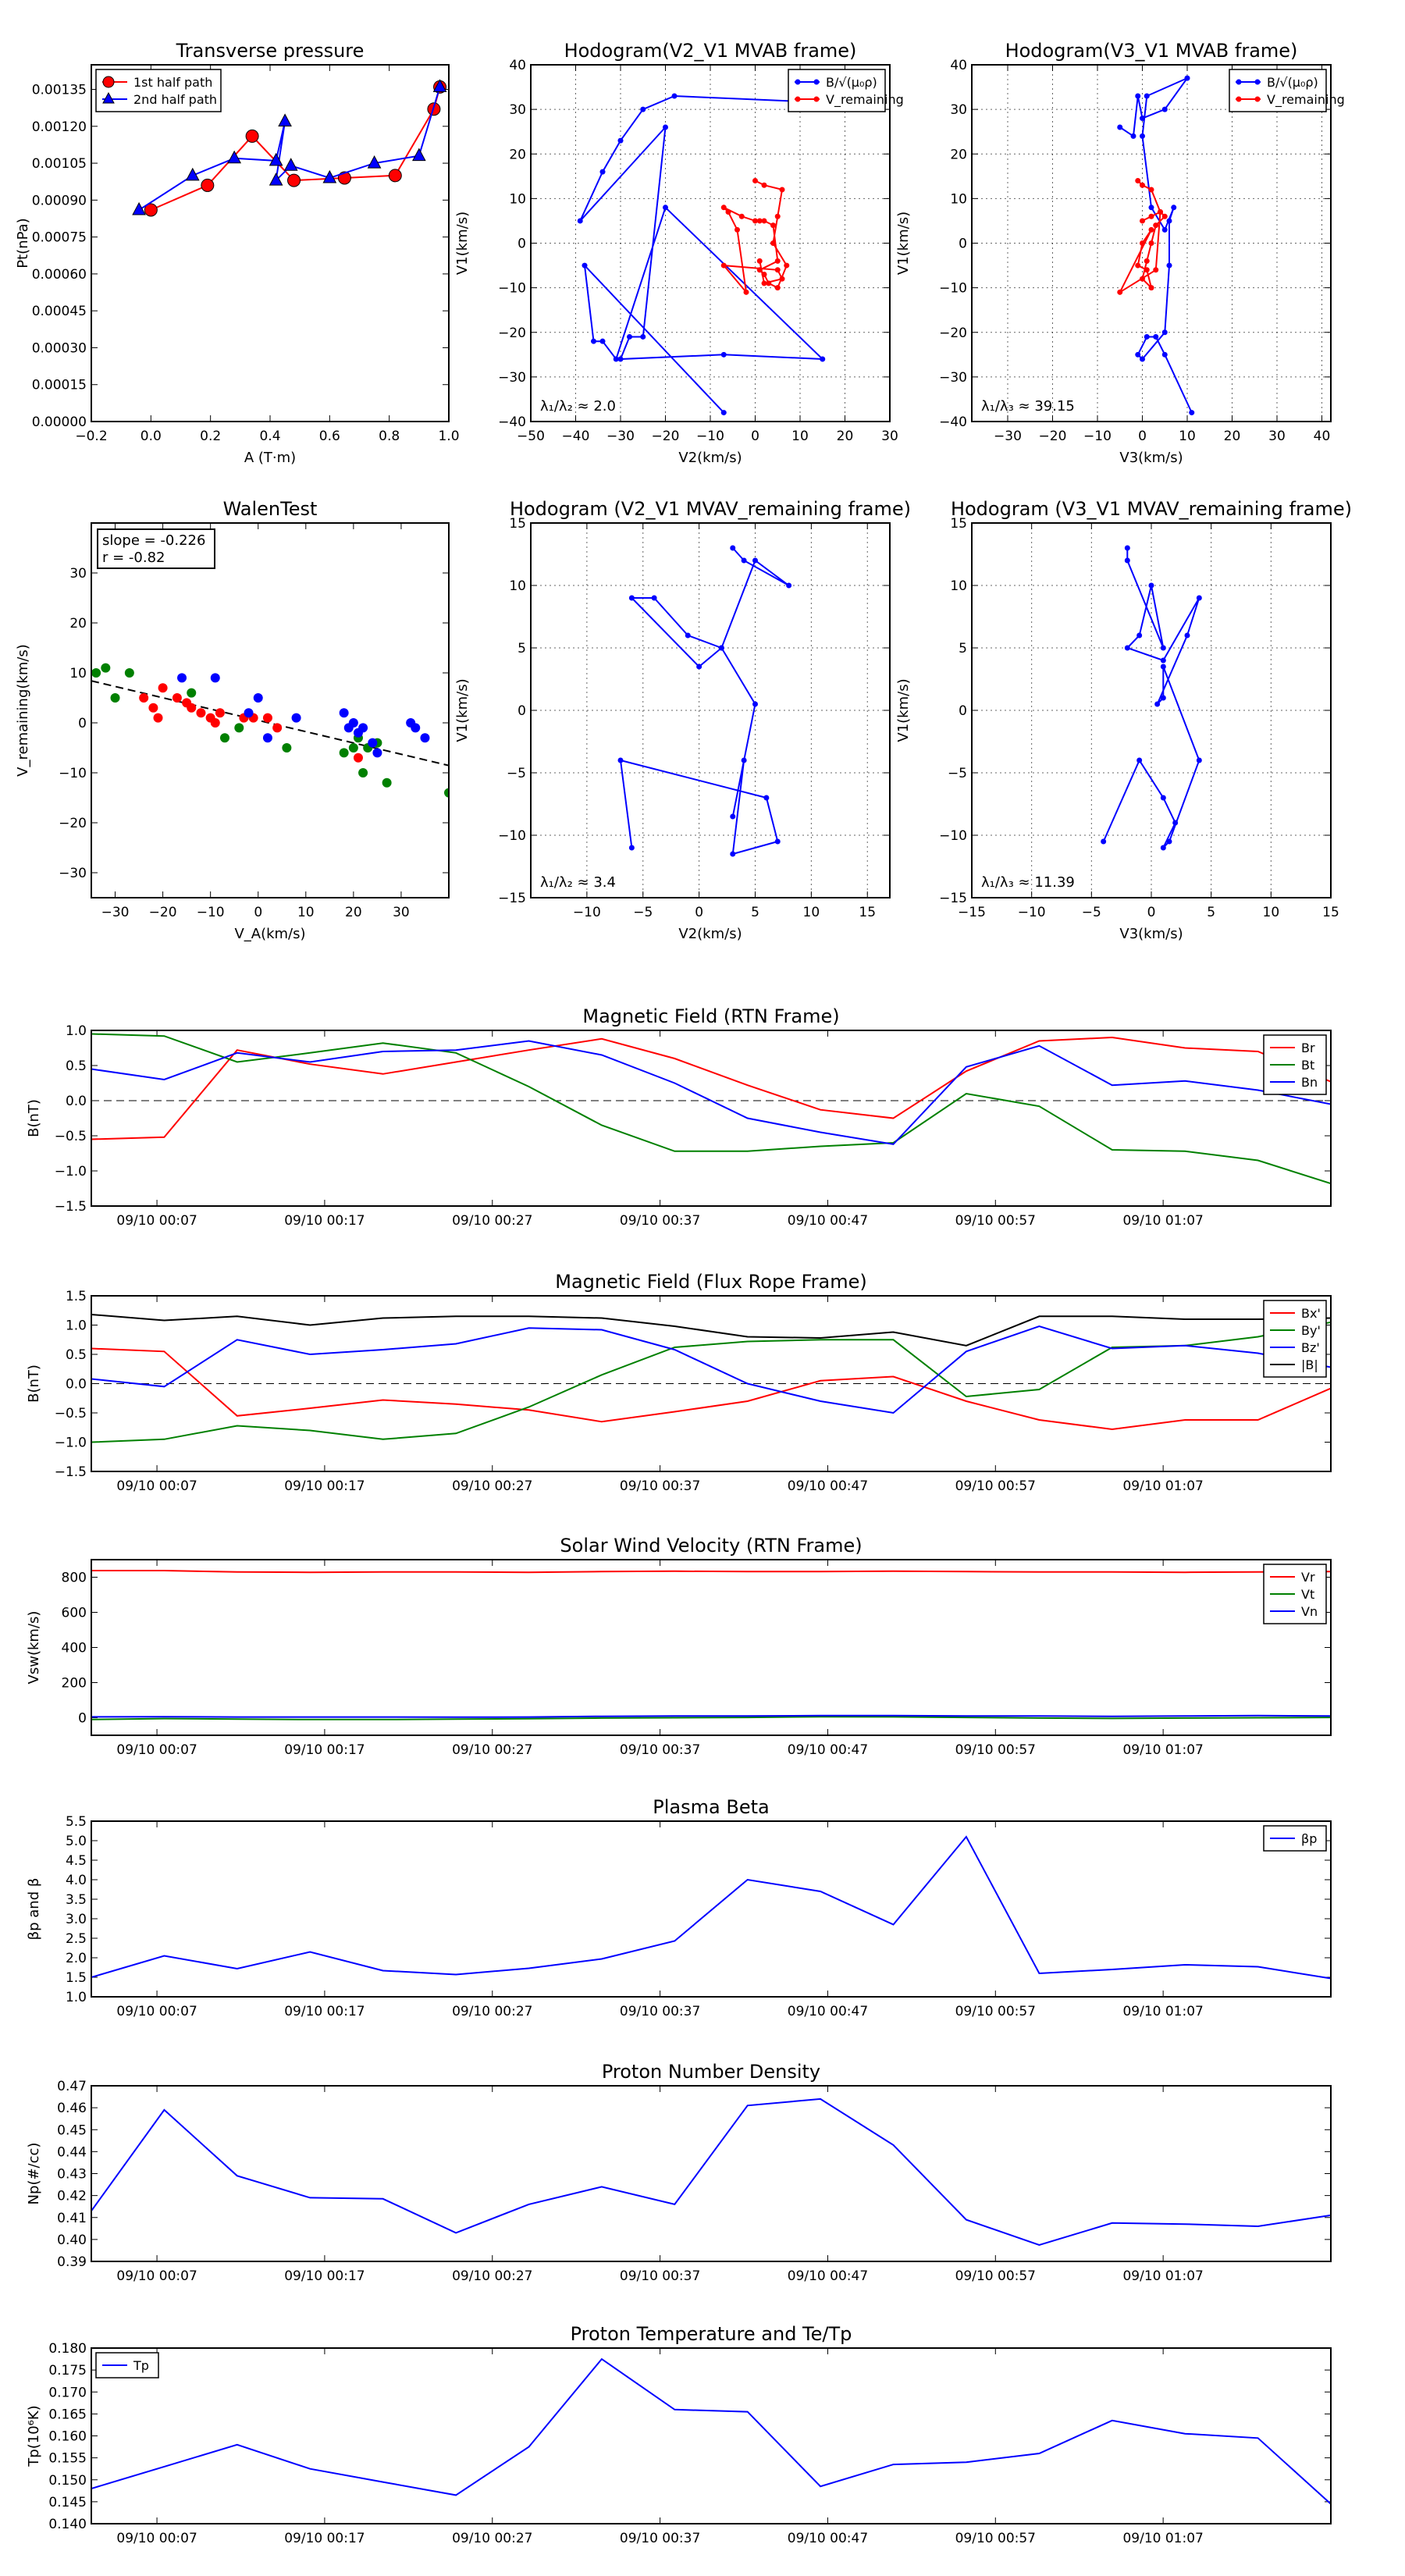 Image resolution: width=1405 pixels, height=2576 pixels. What do you see at coordinates (76, 1101) in the screenshot?
I see `y-tick-label: 0.0` at bounding box center [76, 1101].